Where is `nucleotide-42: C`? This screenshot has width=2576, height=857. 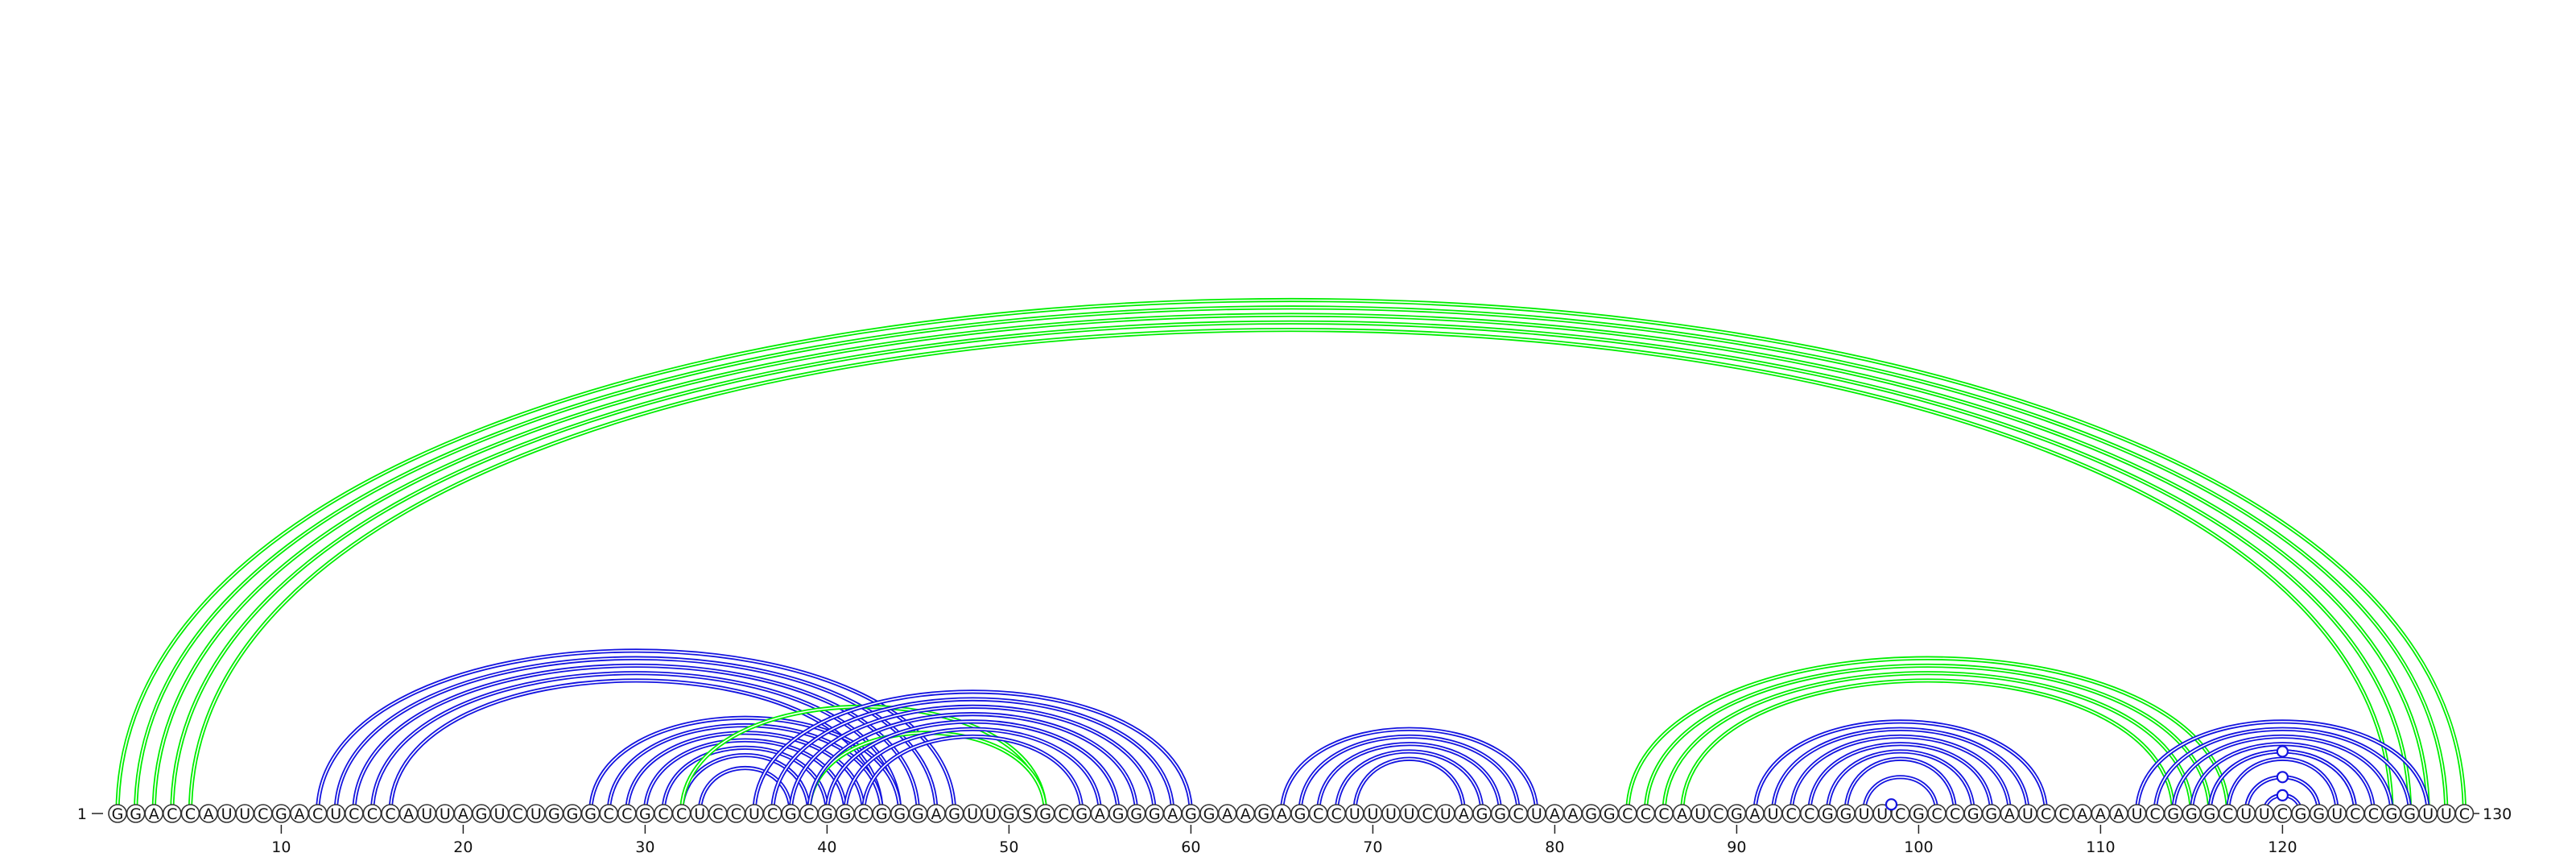 nucleotide-42: C is located at coordinates (863, 813).